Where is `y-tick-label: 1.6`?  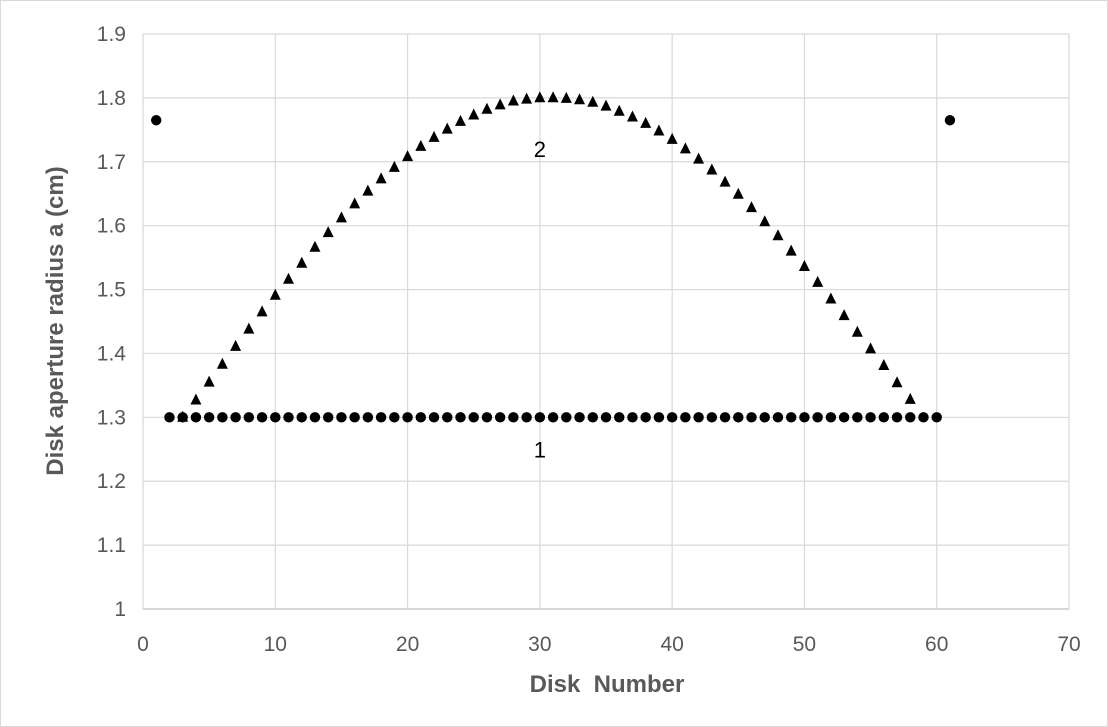
y-tick-label: 1.6 is located at coordinates (111, 226).